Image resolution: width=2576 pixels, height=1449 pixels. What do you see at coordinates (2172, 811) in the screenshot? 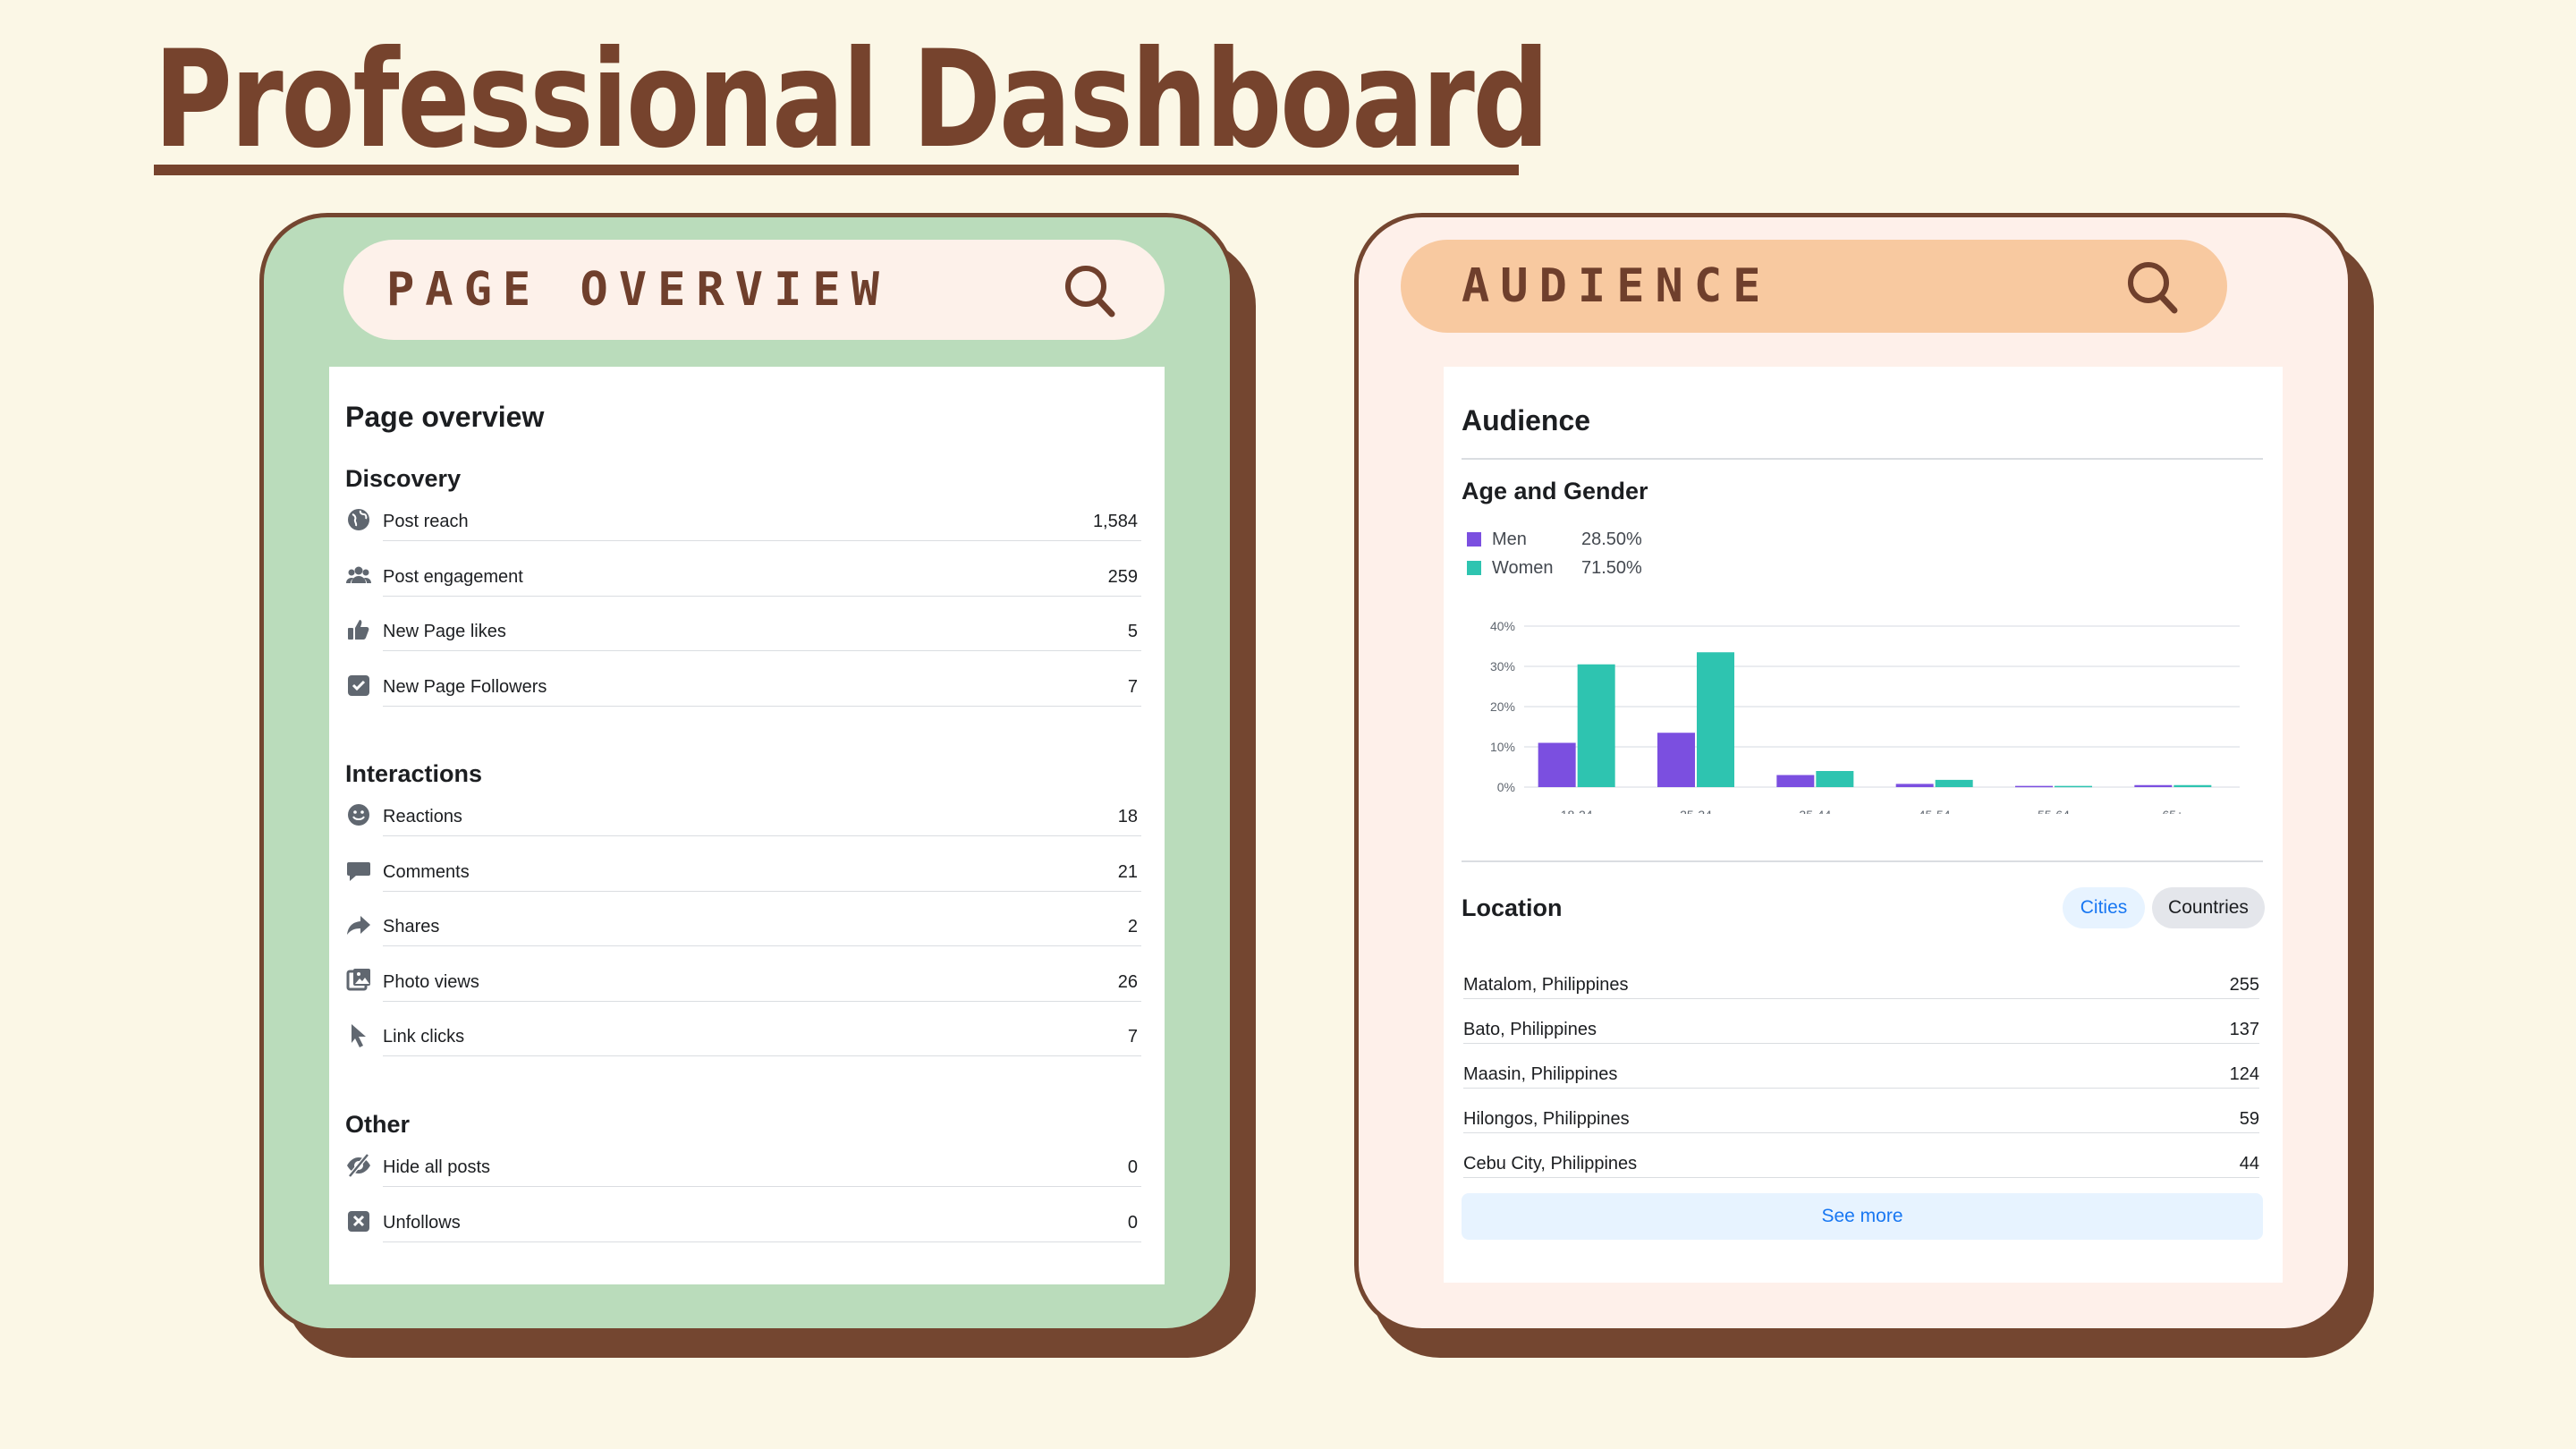
I see `x-tick-label: 65+` at bounding box center [2172, 811].